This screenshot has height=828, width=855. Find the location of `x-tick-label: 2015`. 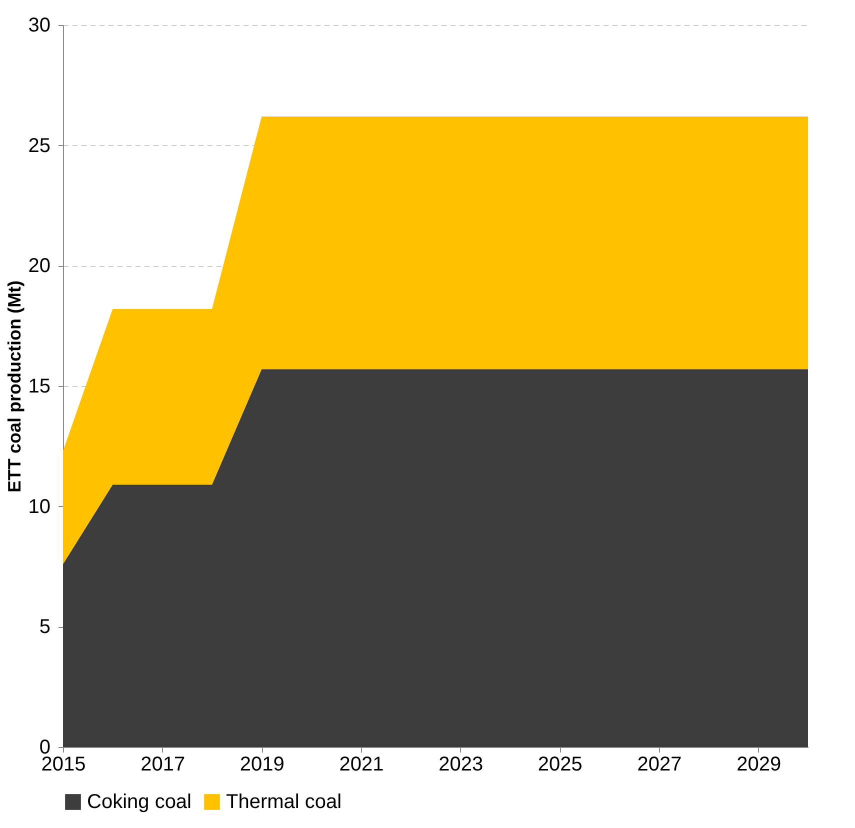

x-tick-label: 2015 is located at coordinates (63, 765).